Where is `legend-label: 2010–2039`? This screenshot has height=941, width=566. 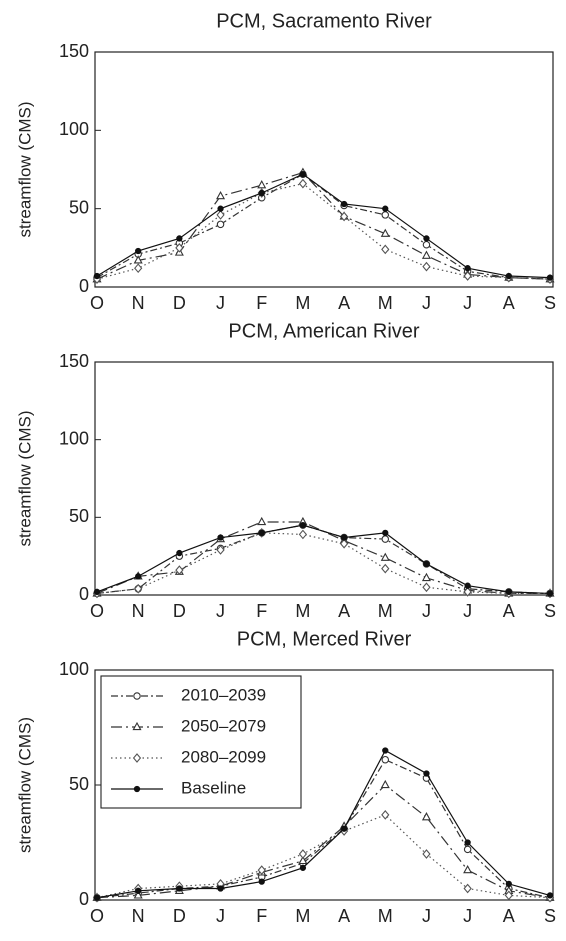
legend-label: 2010–2039 is located at coordinates (223, 694).